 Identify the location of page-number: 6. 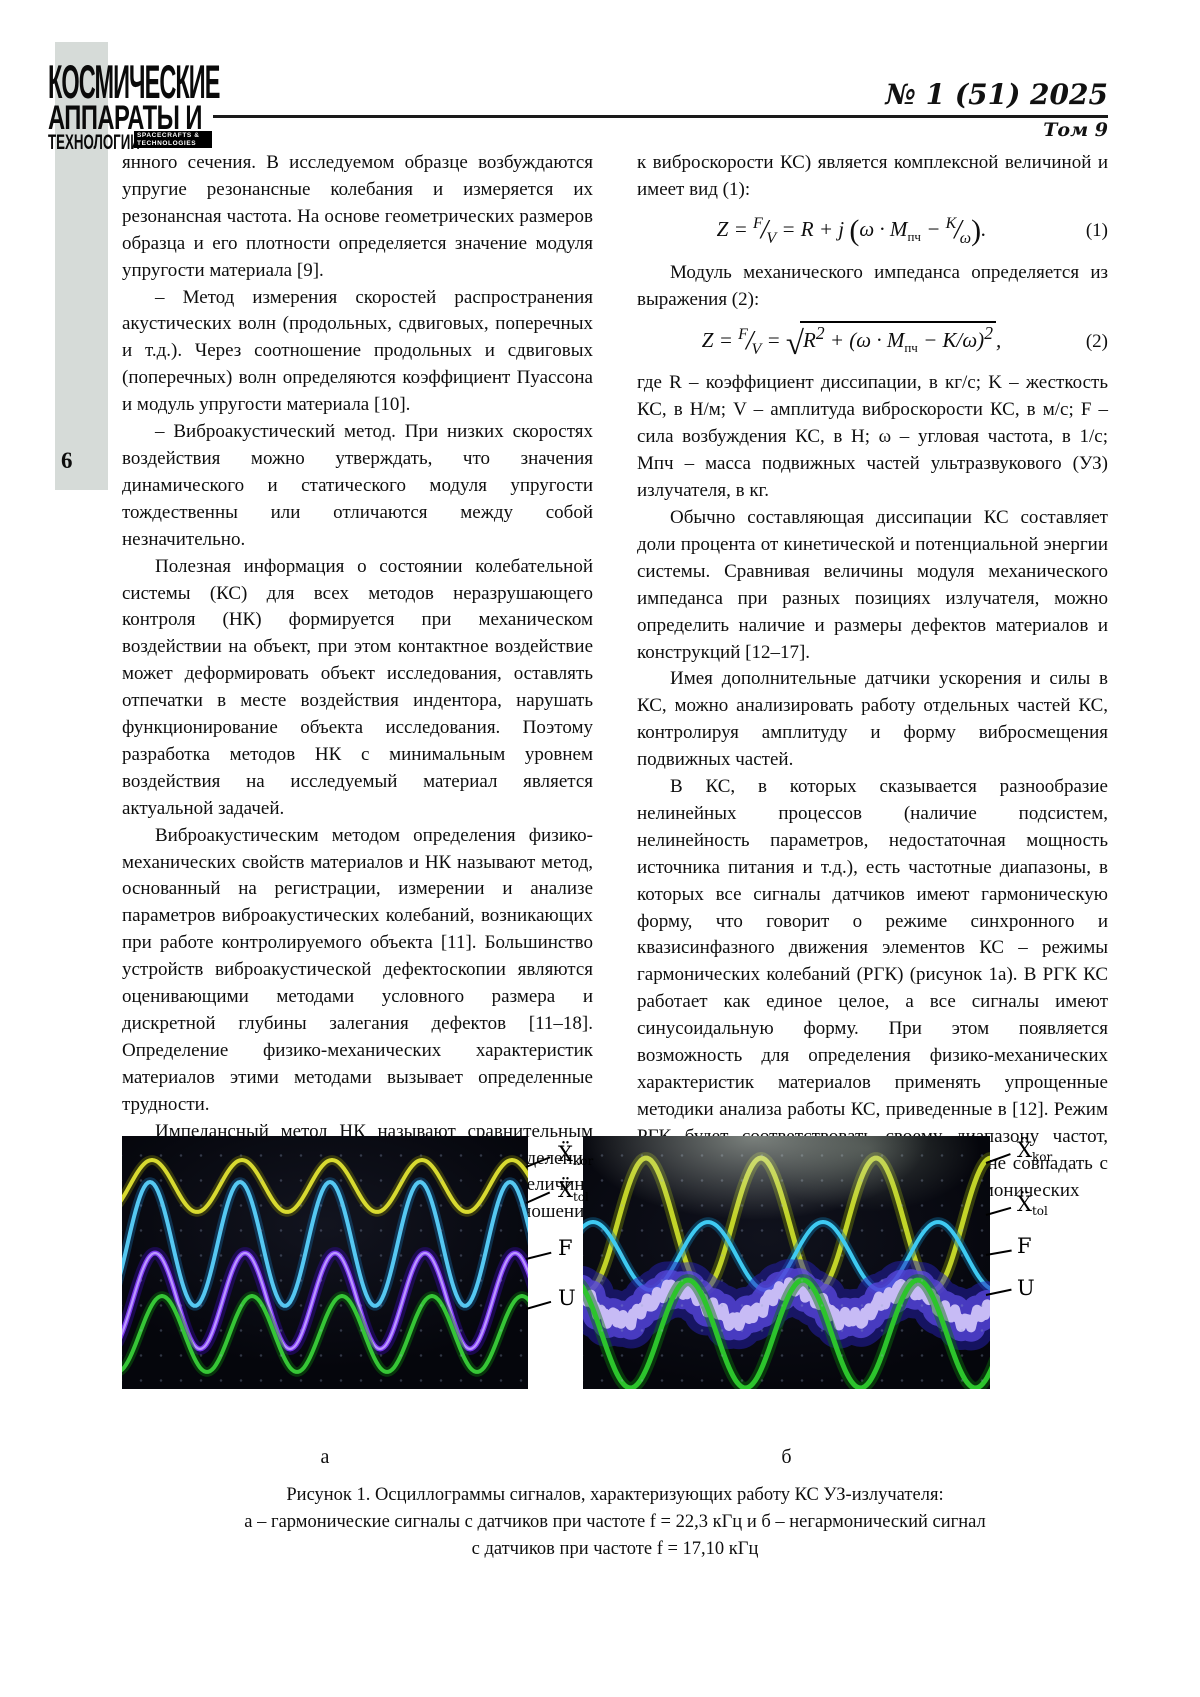
(67, 460).